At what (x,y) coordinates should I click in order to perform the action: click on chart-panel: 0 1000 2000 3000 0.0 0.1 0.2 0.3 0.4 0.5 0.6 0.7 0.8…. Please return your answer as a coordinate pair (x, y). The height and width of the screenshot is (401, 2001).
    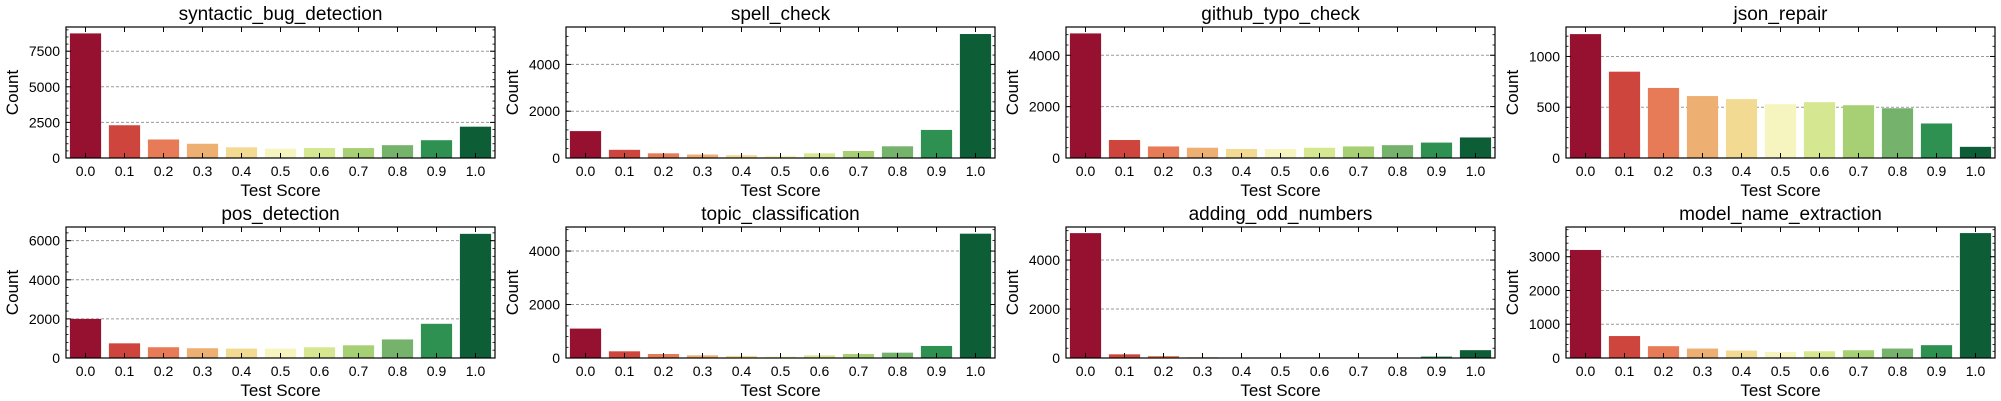
    Looking at the image, I should click on (1750, 300).